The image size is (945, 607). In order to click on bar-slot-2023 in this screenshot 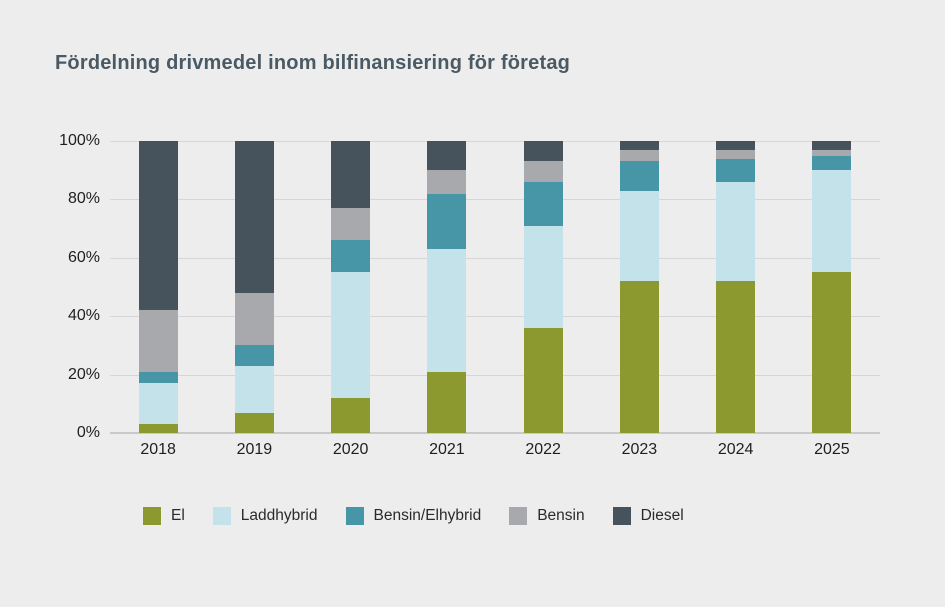, I will do `click(639, 287)`.